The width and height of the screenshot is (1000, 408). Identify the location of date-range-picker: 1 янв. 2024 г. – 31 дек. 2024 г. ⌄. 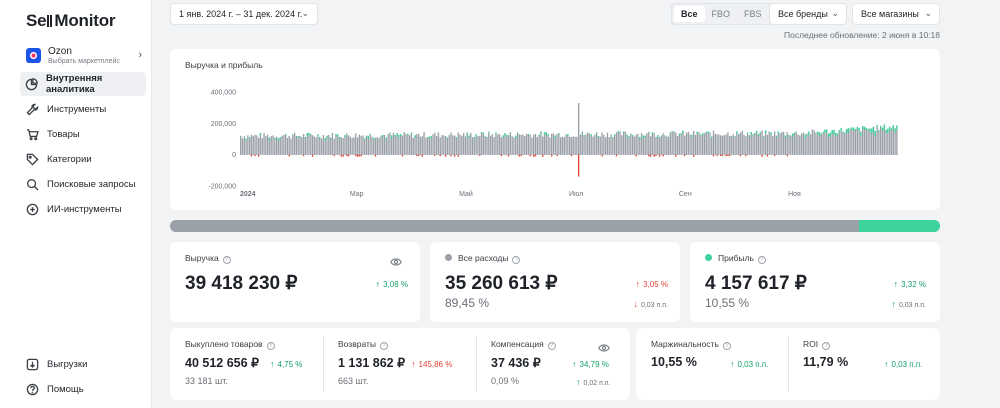
(244, 14).